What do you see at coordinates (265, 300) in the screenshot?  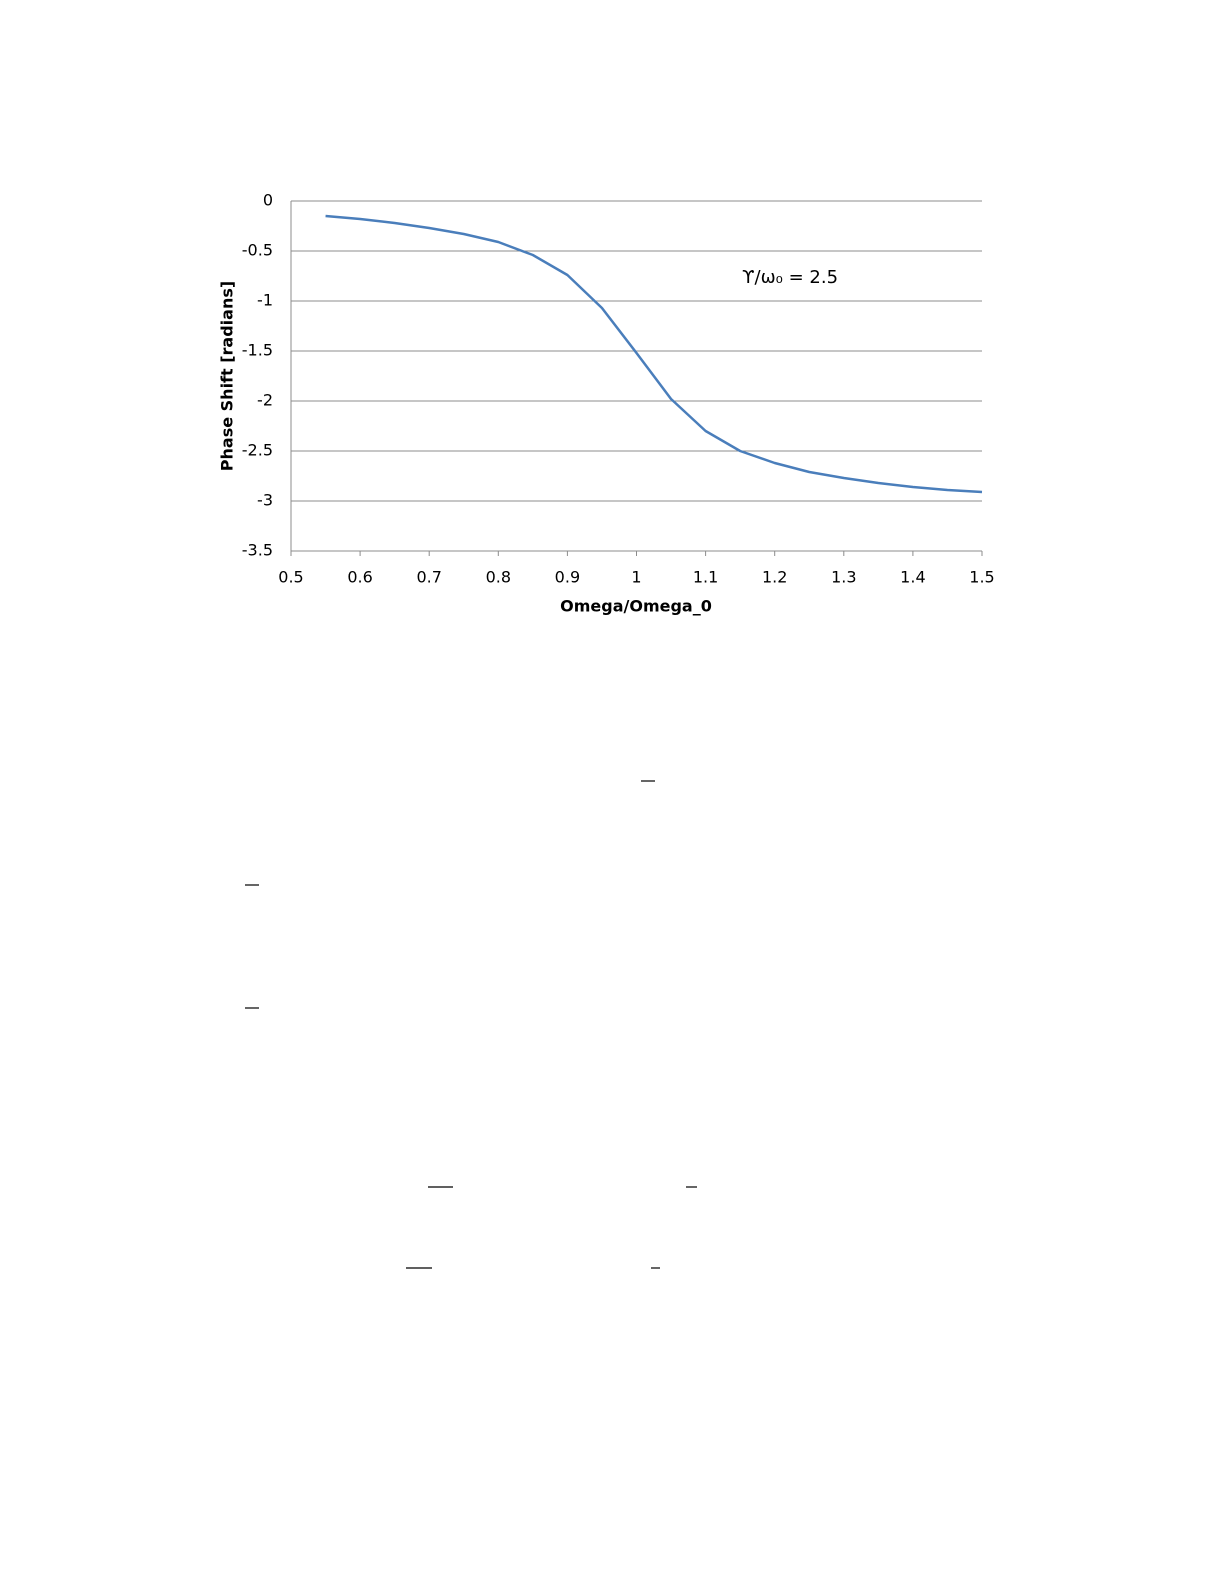 I see `y-tick-label: -1` at bounding box center [265, 300].